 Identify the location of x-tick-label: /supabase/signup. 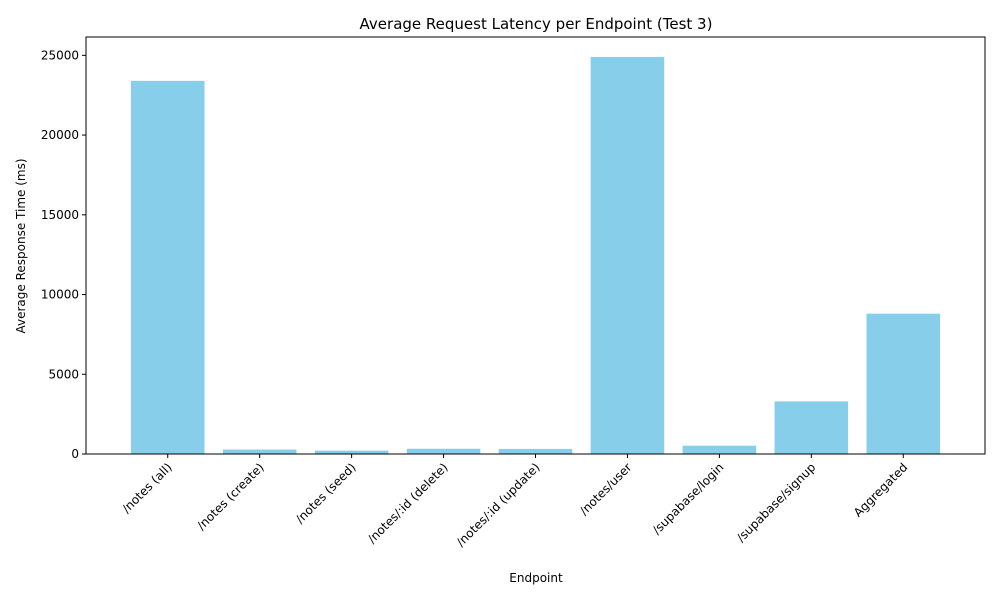
(776, 502).